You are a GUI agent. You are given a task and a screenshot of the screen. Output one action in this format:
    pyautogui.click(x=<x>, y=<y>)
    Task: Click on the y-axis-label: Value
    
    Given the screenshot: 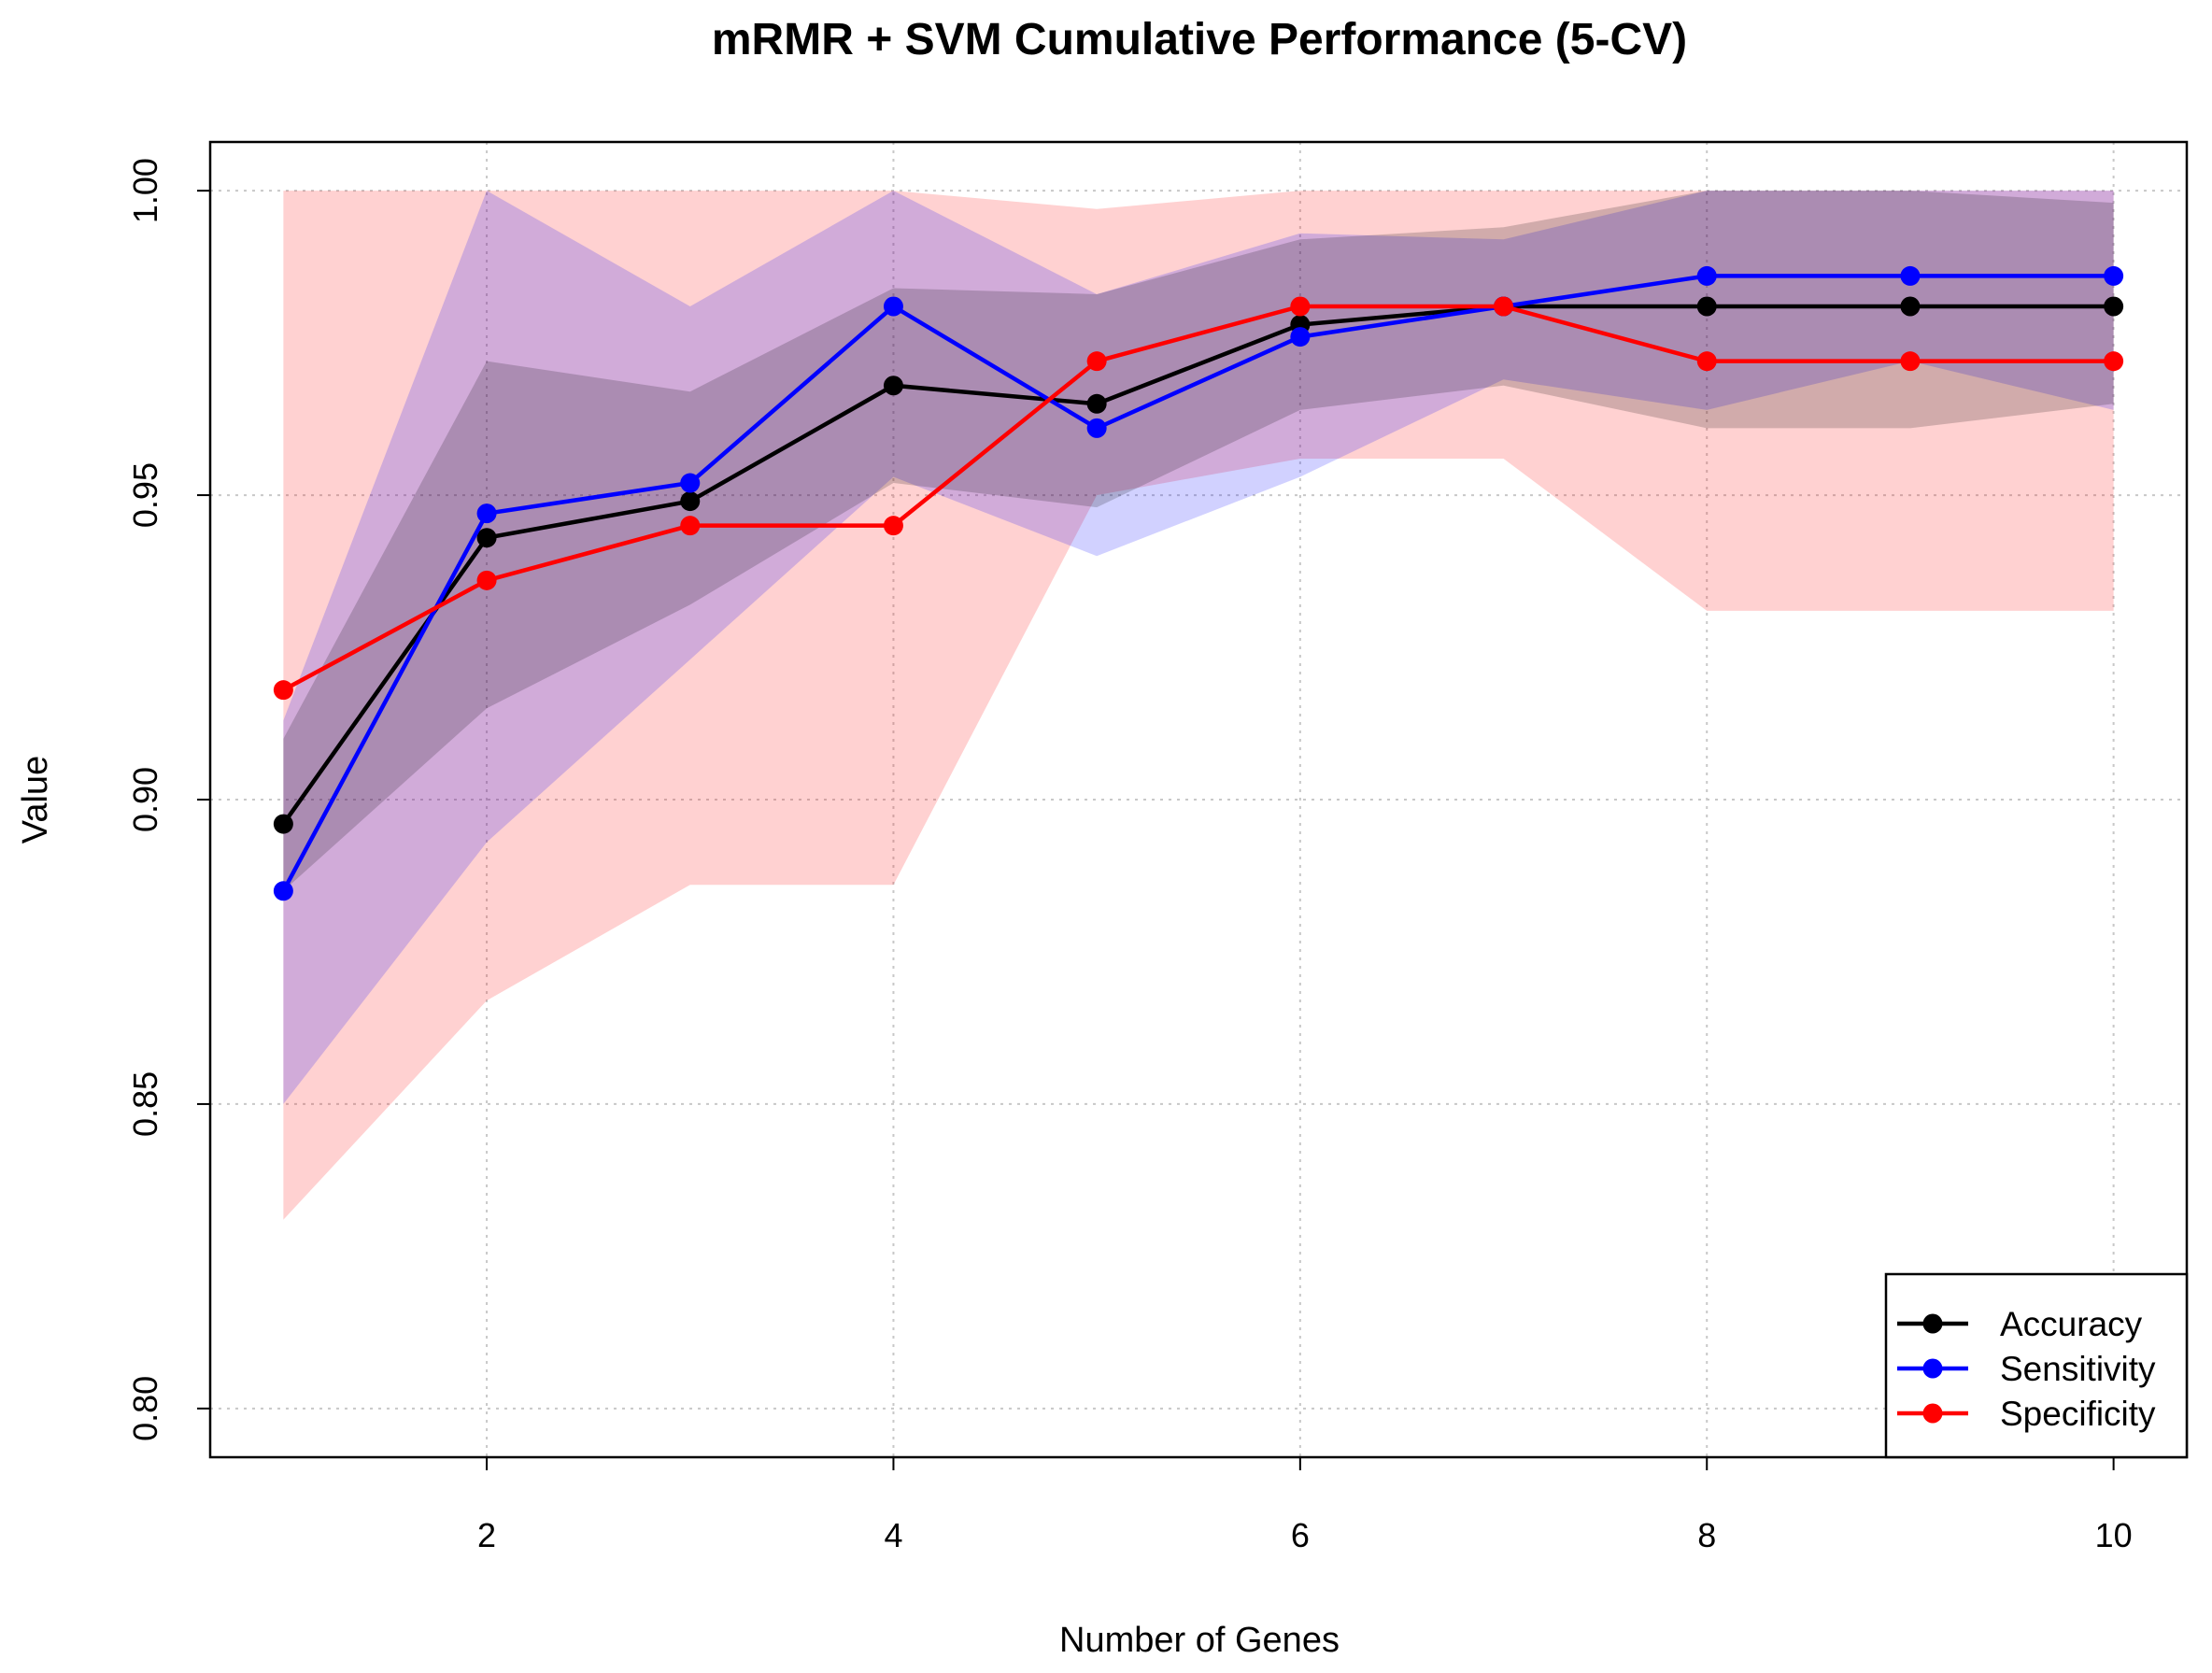 What is the action you would take?
    pyautogui.click(x=35, y=800)
    